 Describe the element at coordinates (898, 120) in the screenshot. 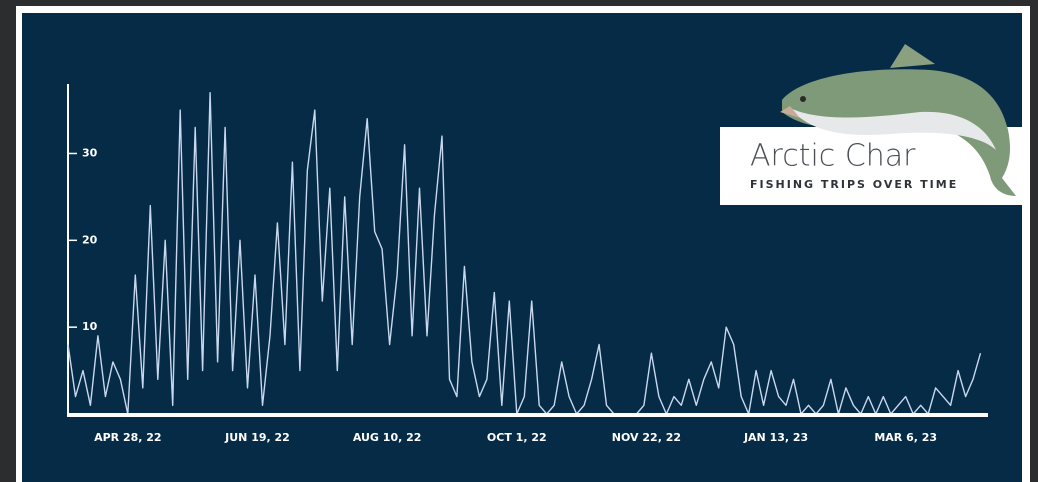

I see `fish-illustration` at that location.